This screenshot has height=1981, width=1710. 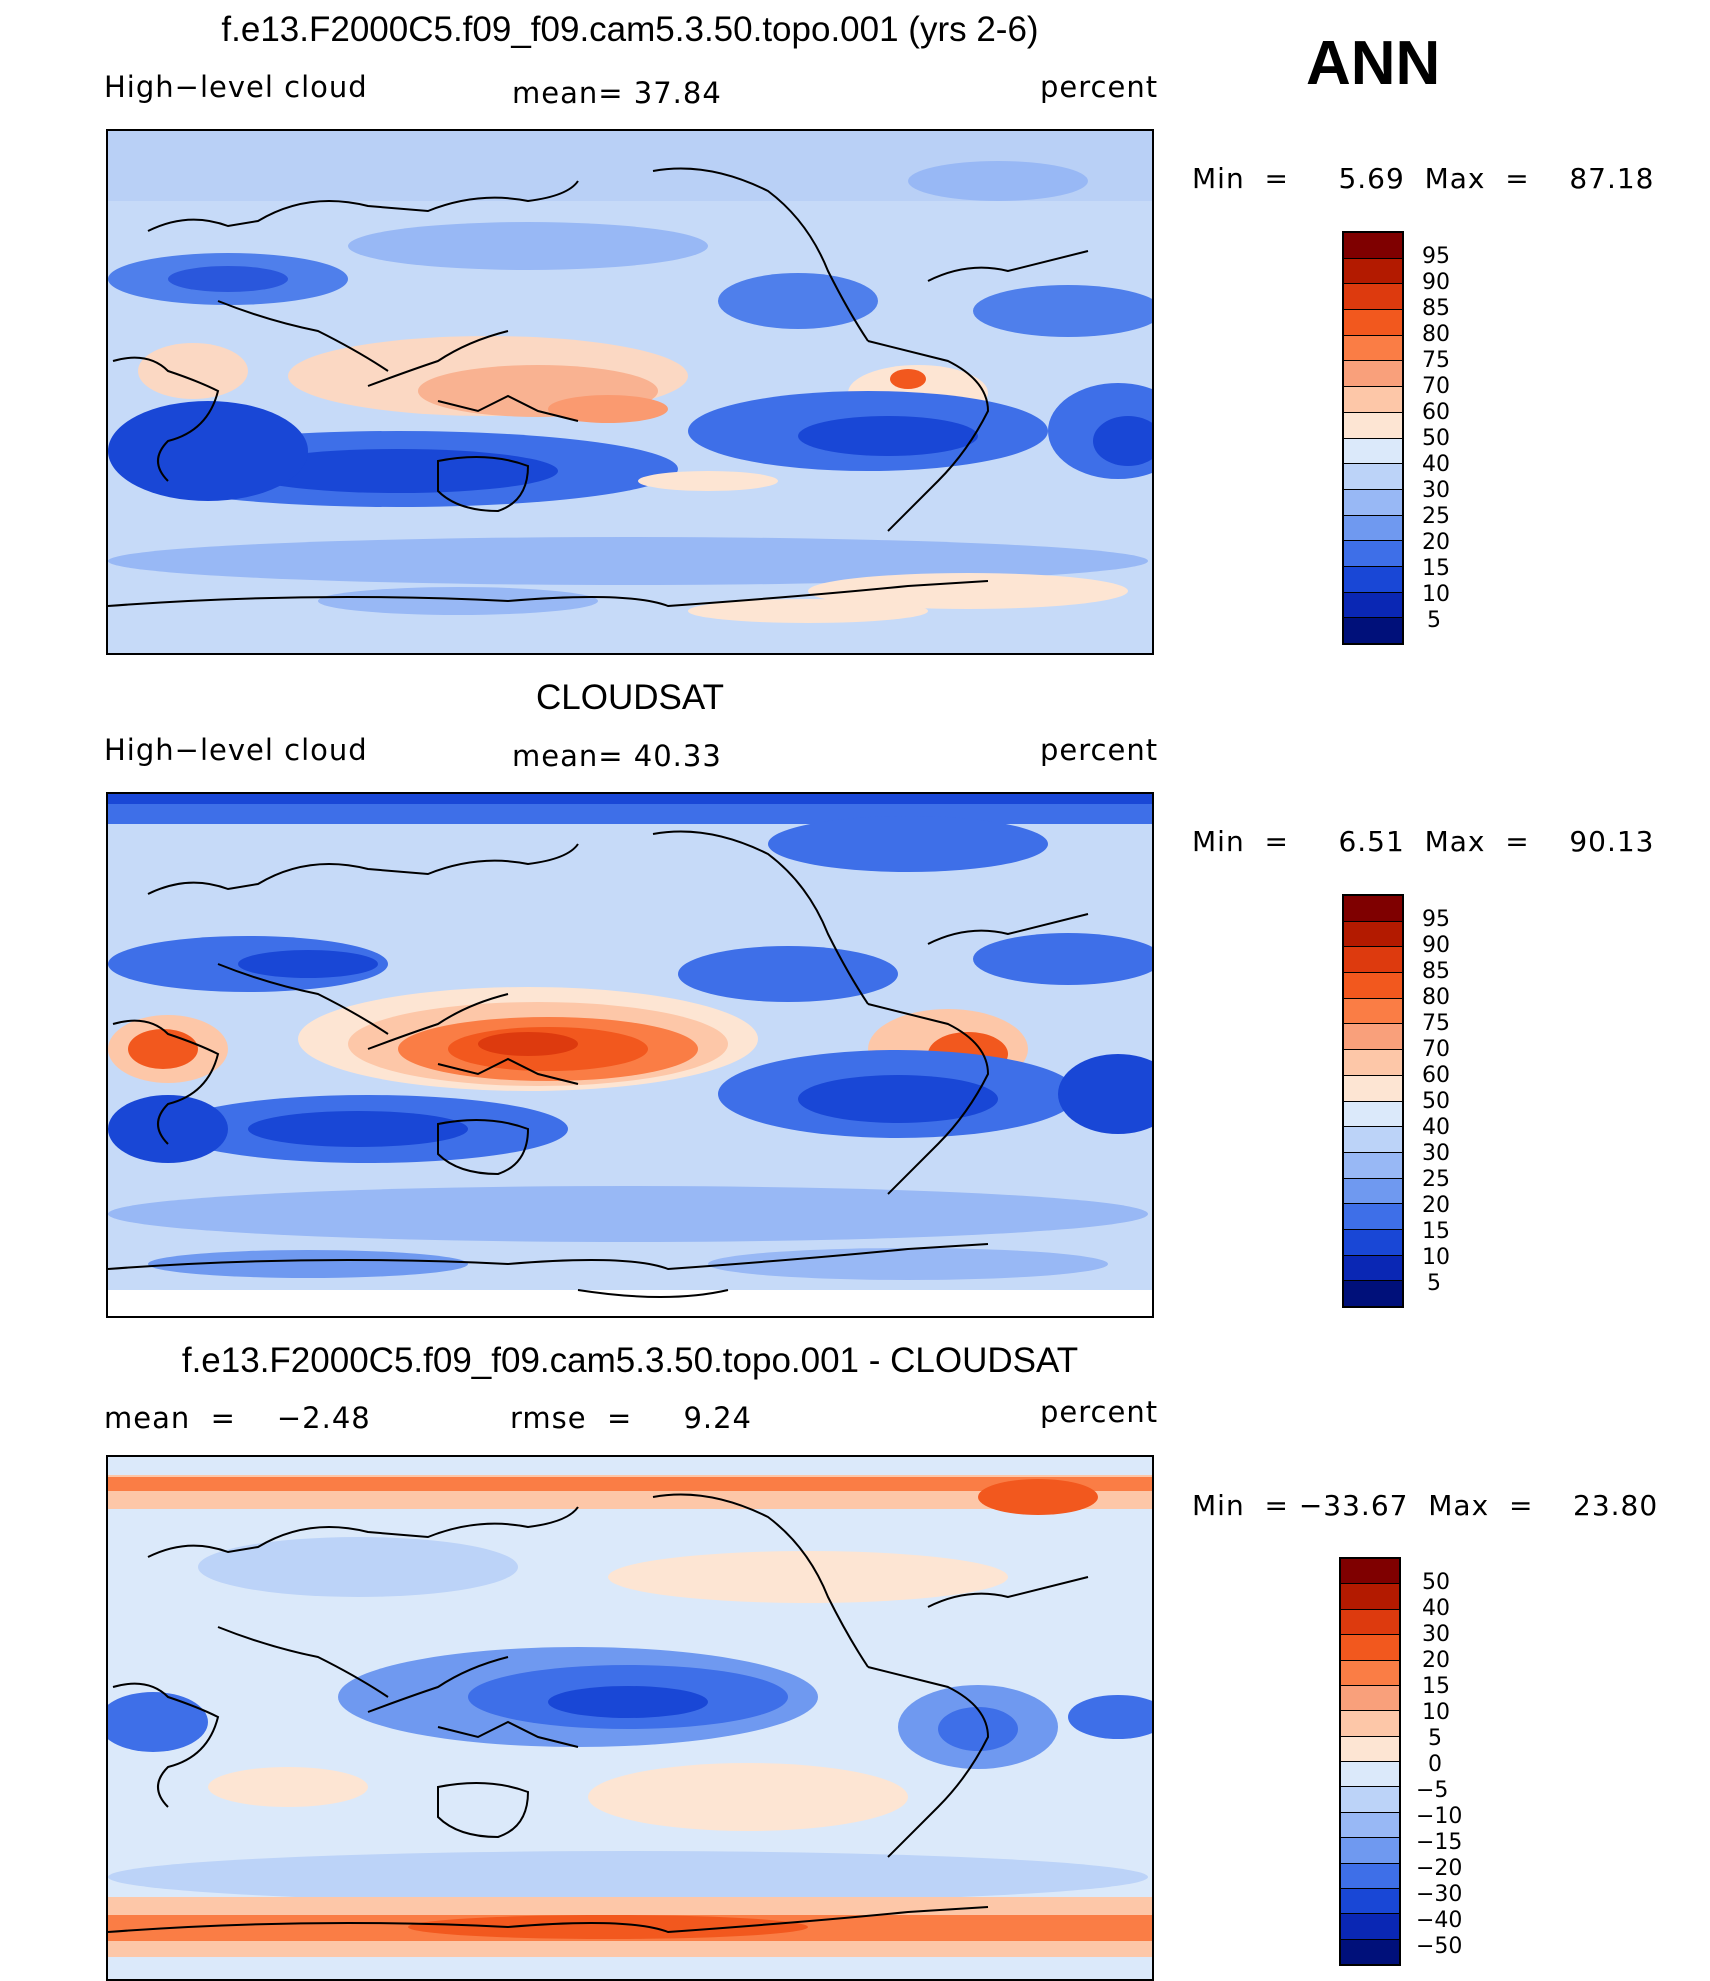 I want to click on colorbar-label: 80, so click(x=1436, y=334).